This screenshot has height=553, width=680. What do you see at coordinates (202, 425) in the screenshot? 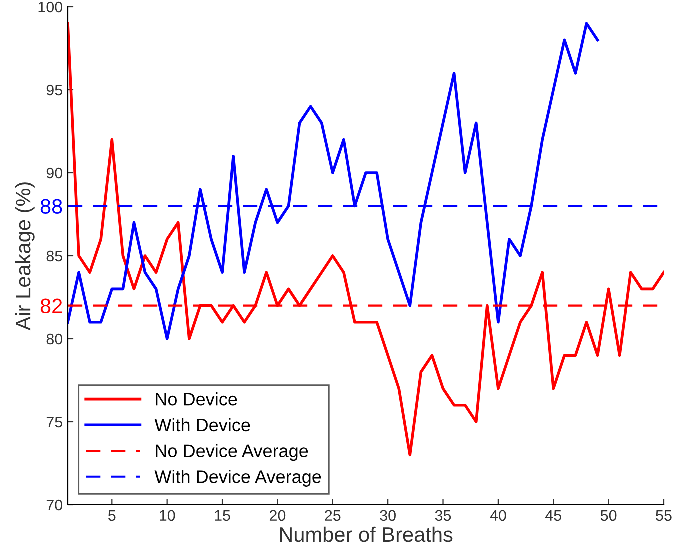
I see `legend-label: With Device` at bounding box center [202, 425].